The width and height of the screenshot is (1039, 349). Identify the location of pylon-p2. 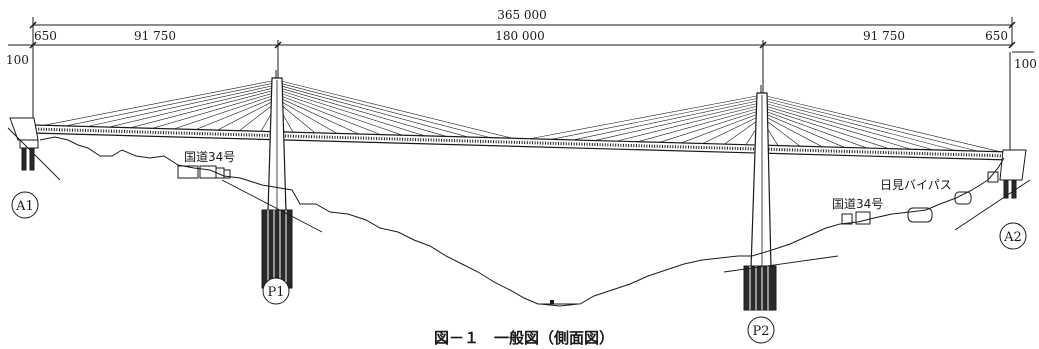
(760, 198).